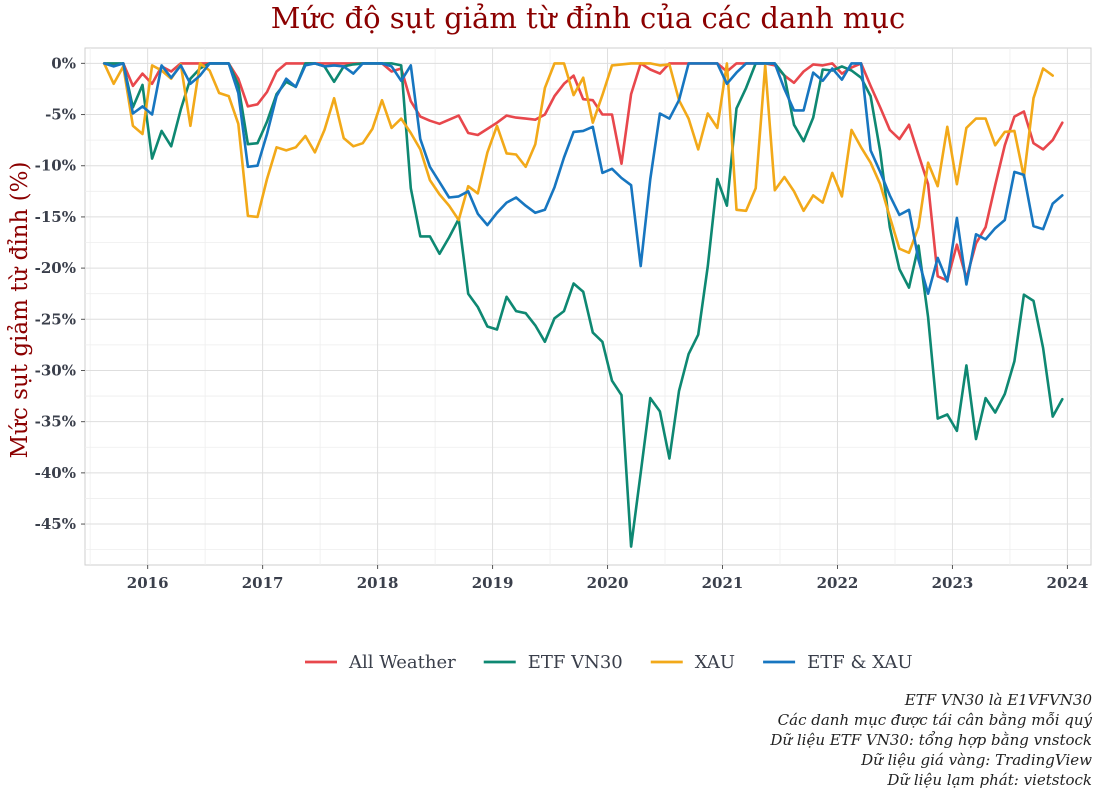 The image size is (1100, 800). Describe the element at coordinates (953, 583) in the screenshot. I see `x-tick-label: 2023` at that location.